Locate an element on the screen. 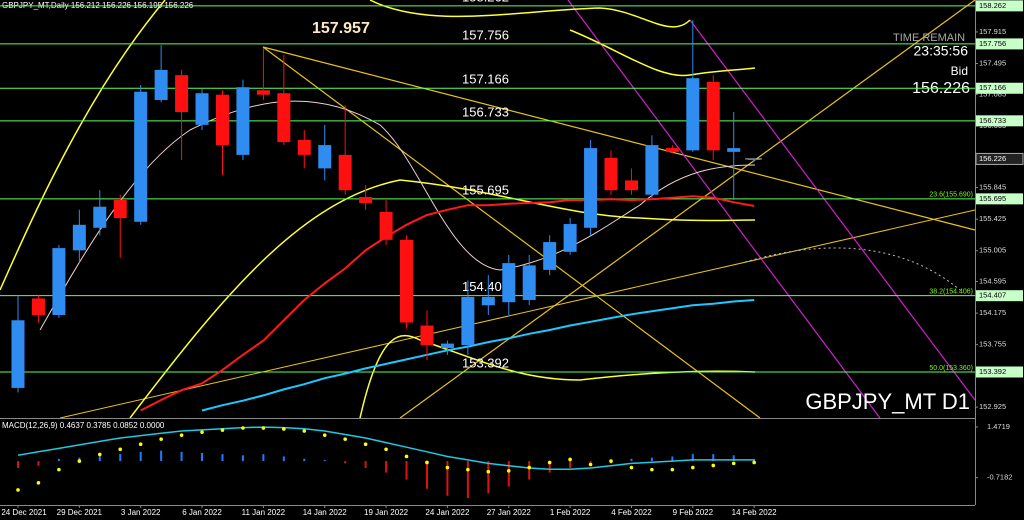  x-tick-label: 4 Feb 2022 is located at coordinates (631, 512).